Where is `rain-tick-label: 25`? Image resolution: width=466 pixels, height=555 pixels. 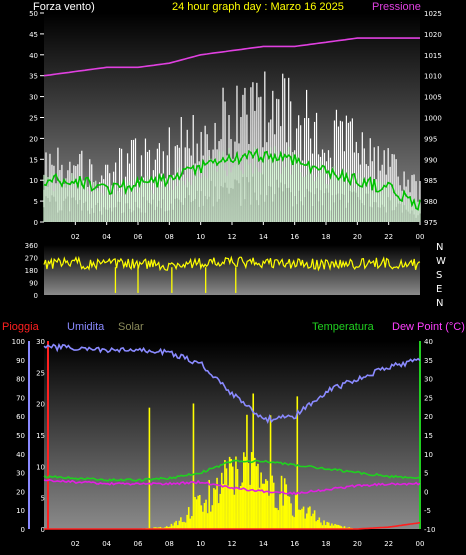
rain-tick-label: 25 is located at coordinates (40, 373).